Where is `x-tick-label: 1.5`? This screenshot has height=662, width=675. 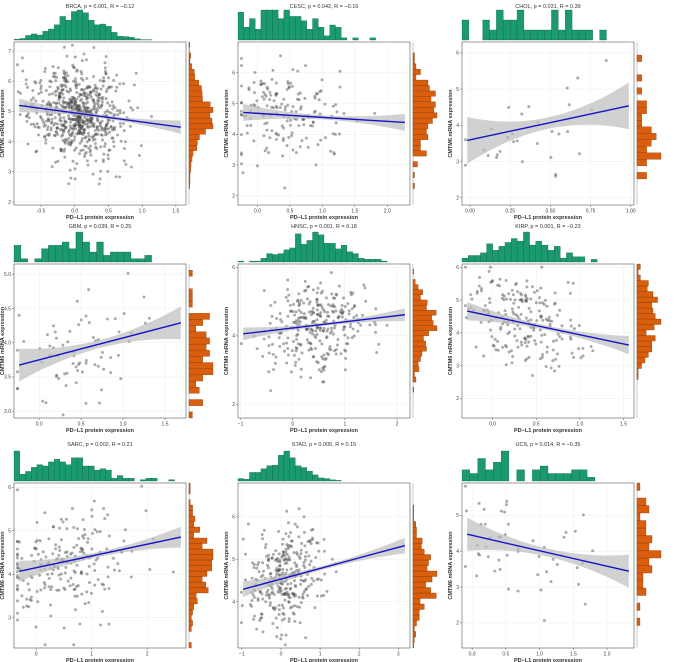 x-tick-label: 1.5 is located at coordinates (165, 425).